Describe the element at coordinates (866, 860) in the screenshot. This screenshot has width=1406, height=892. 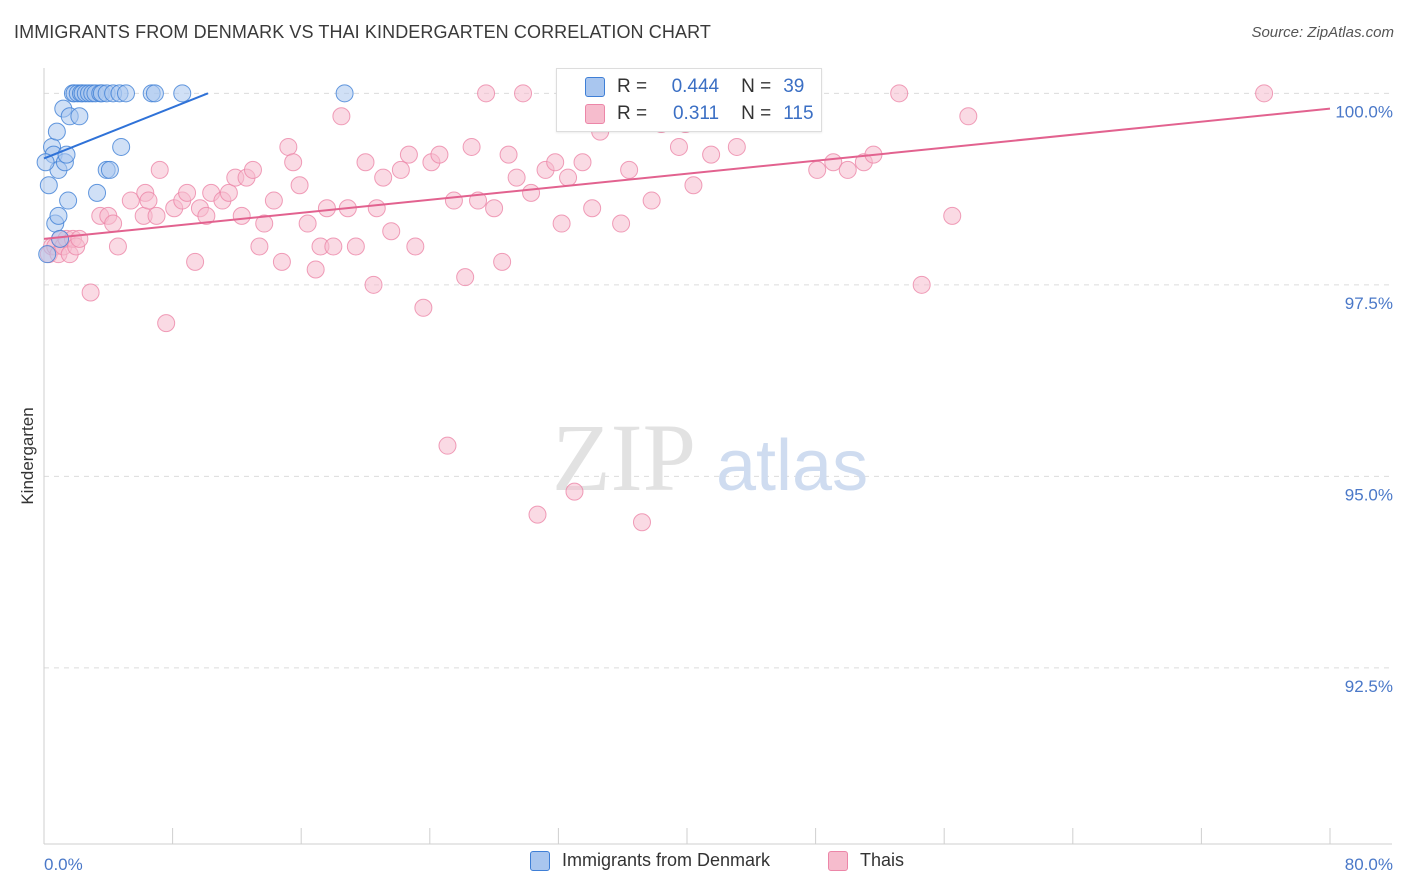
I see `legend-item-thais: Thais` at that location.